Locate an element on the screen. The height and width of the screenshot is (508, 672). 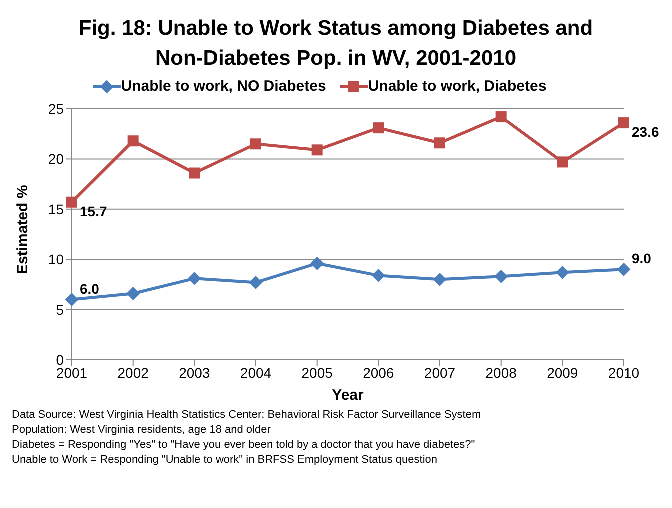
y-tick-label: 20 is located at coordinates (56, 159).